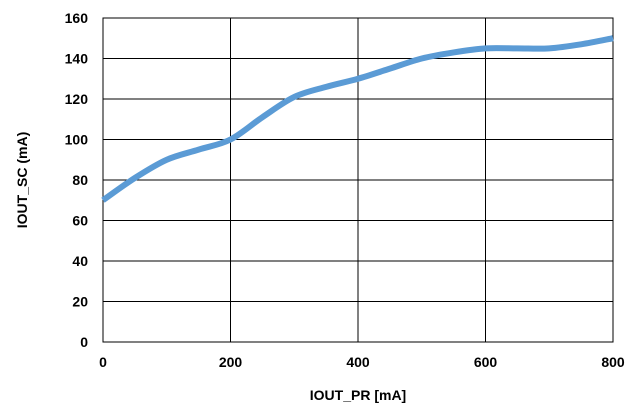 This screenshot has width=632, height=411. I want to click on y-tick-label: 160, so click(77, 18).